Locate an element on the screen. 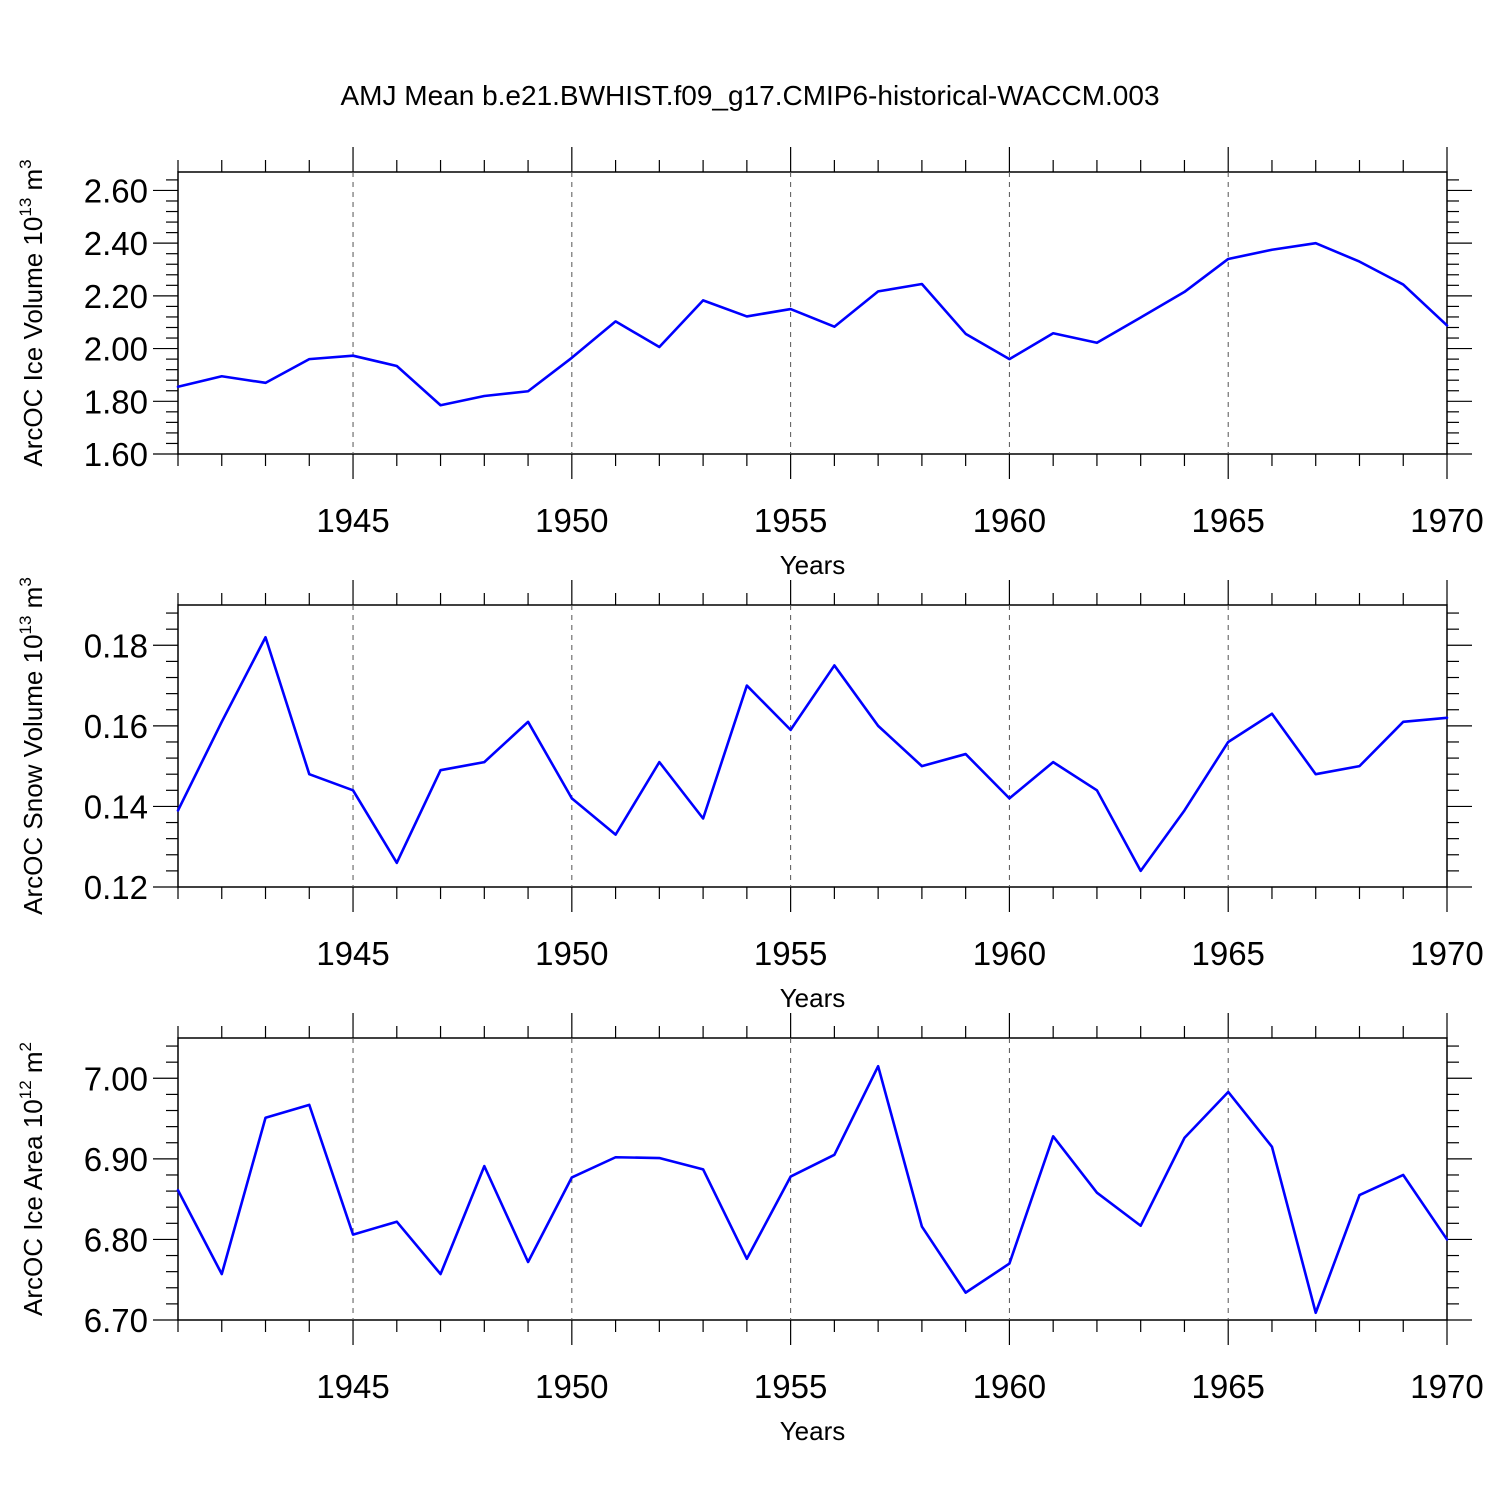 The image size is (1500, 1500). y-axis-label: ArcOC Ice Volume 1013 m3 is located at coordinates (32, 312).